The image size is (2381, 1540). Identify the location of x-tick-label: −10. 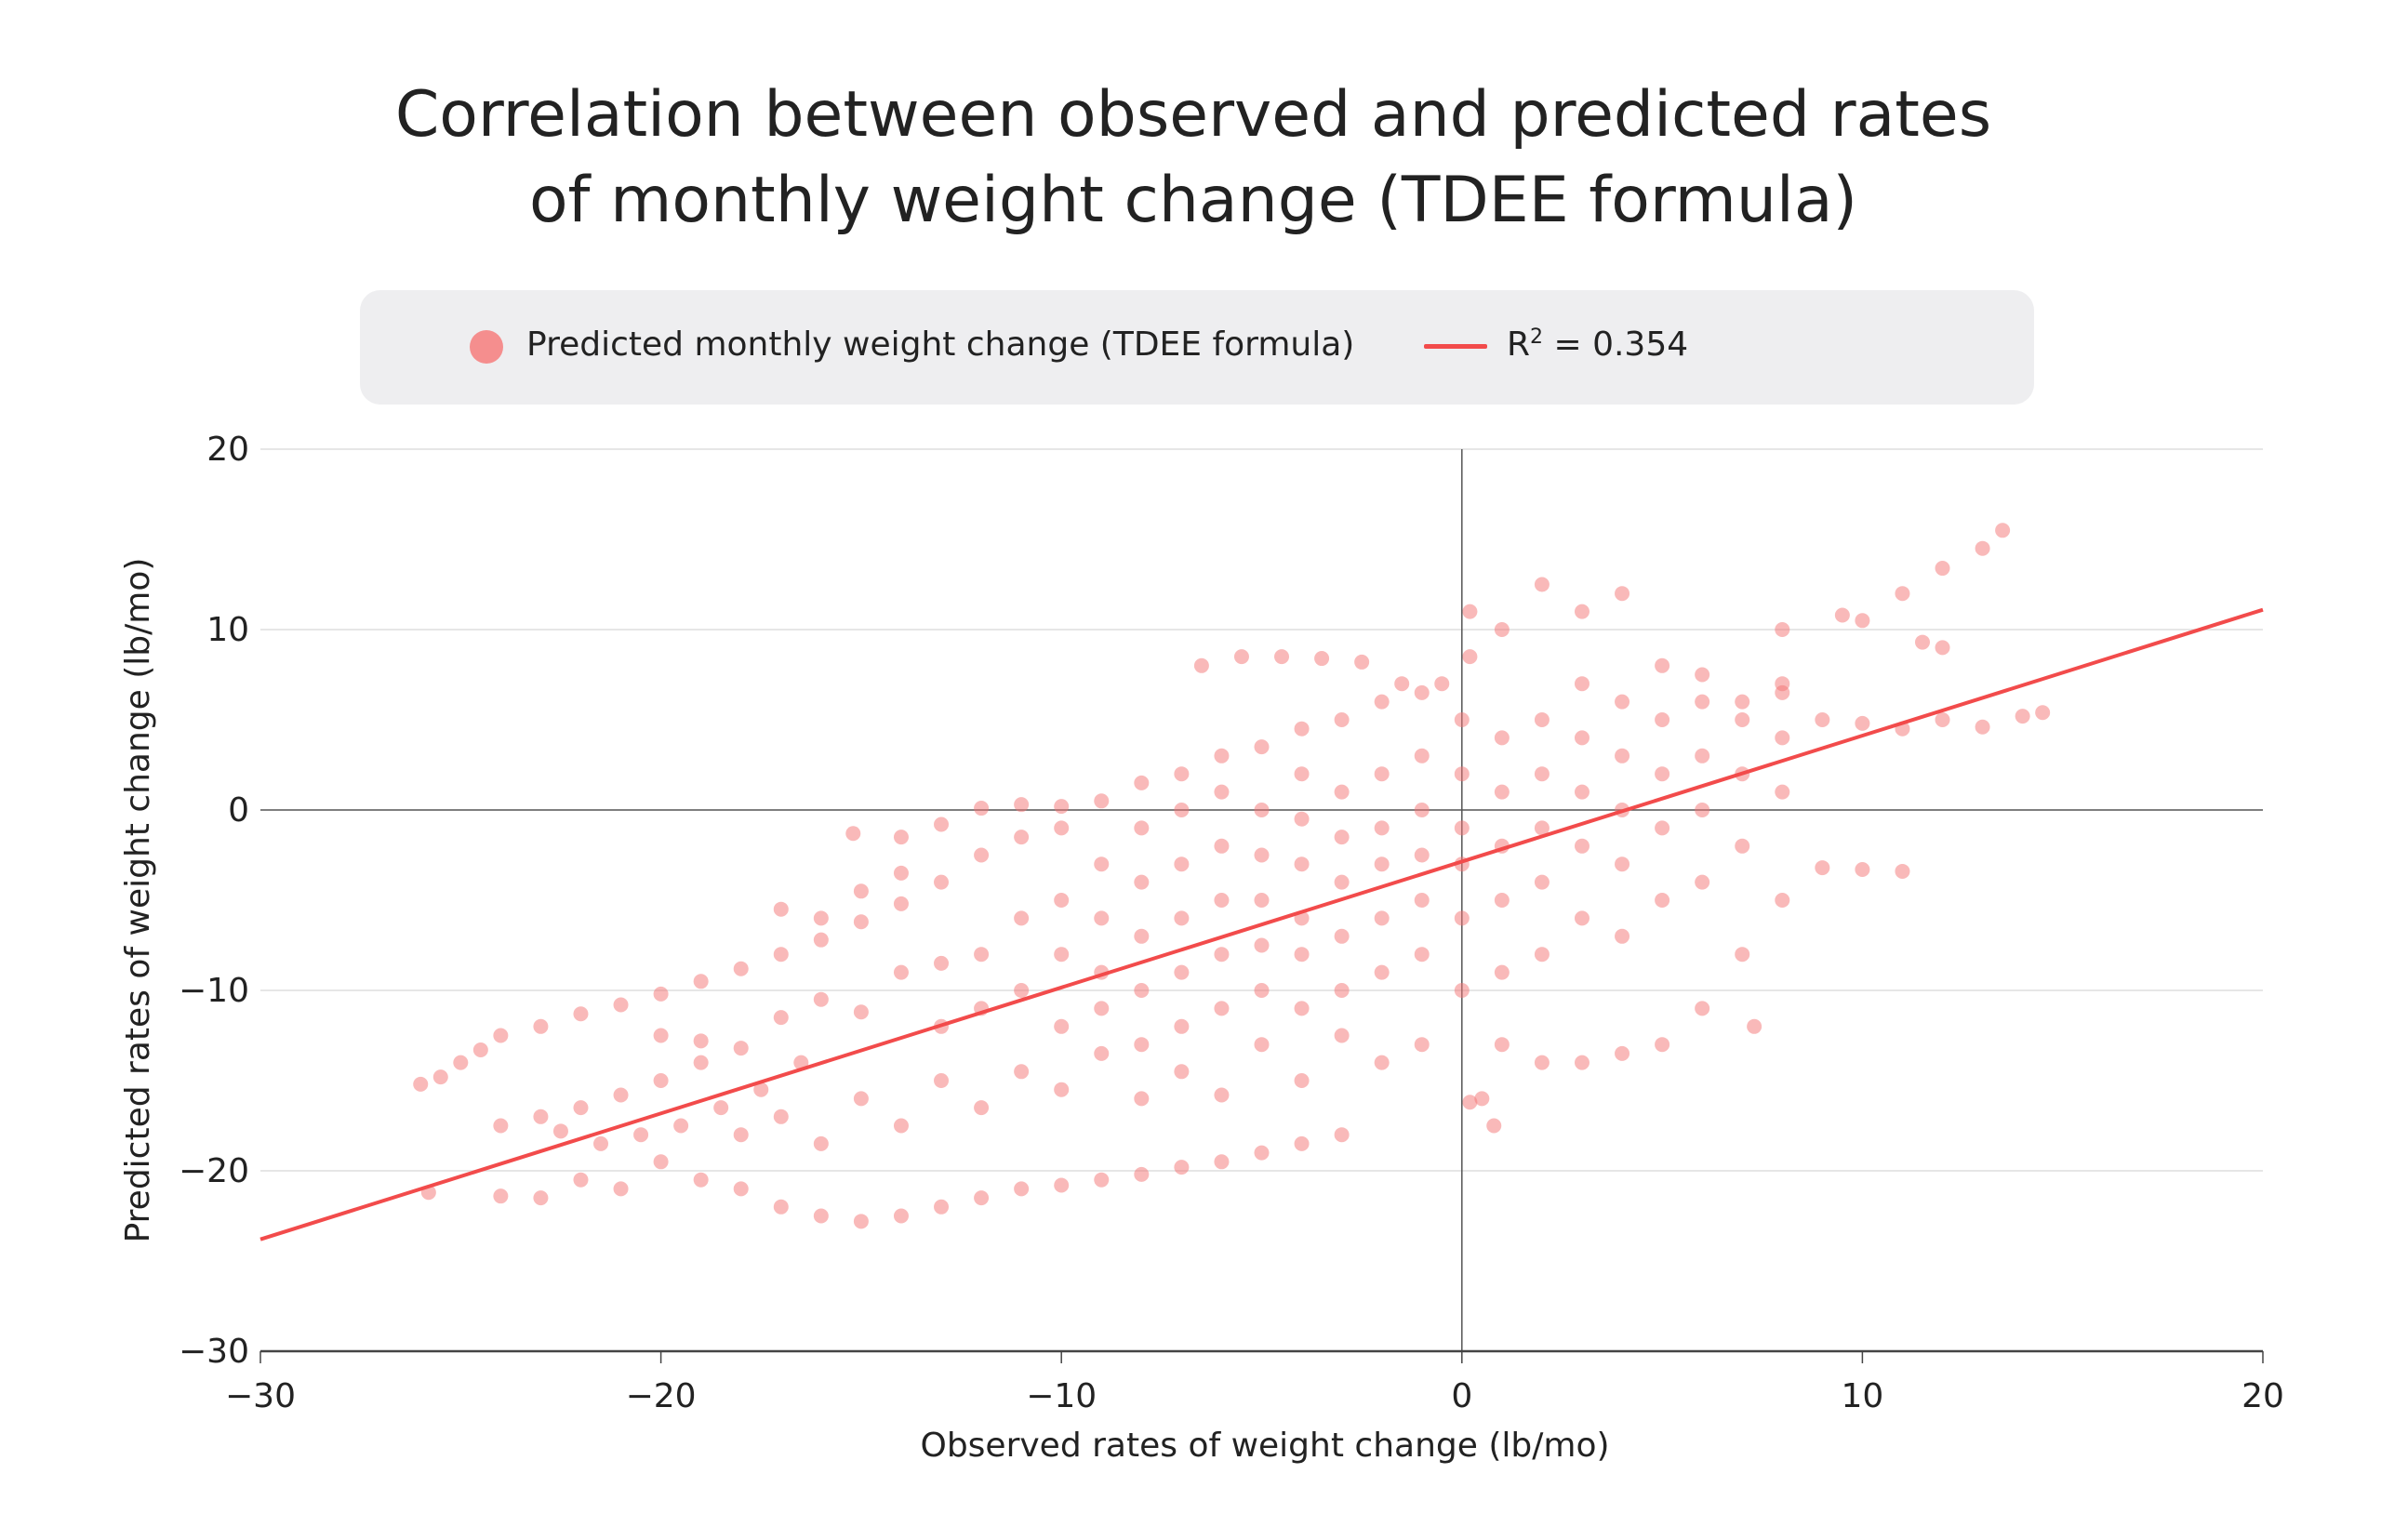
(1061, 1396).